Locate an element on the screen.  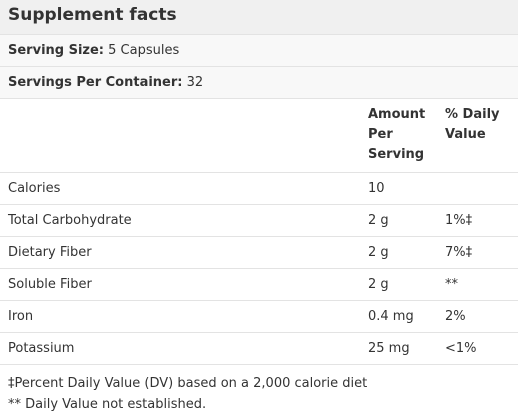
nutrient-daily-value: ** is located at coordinates (451, 284).